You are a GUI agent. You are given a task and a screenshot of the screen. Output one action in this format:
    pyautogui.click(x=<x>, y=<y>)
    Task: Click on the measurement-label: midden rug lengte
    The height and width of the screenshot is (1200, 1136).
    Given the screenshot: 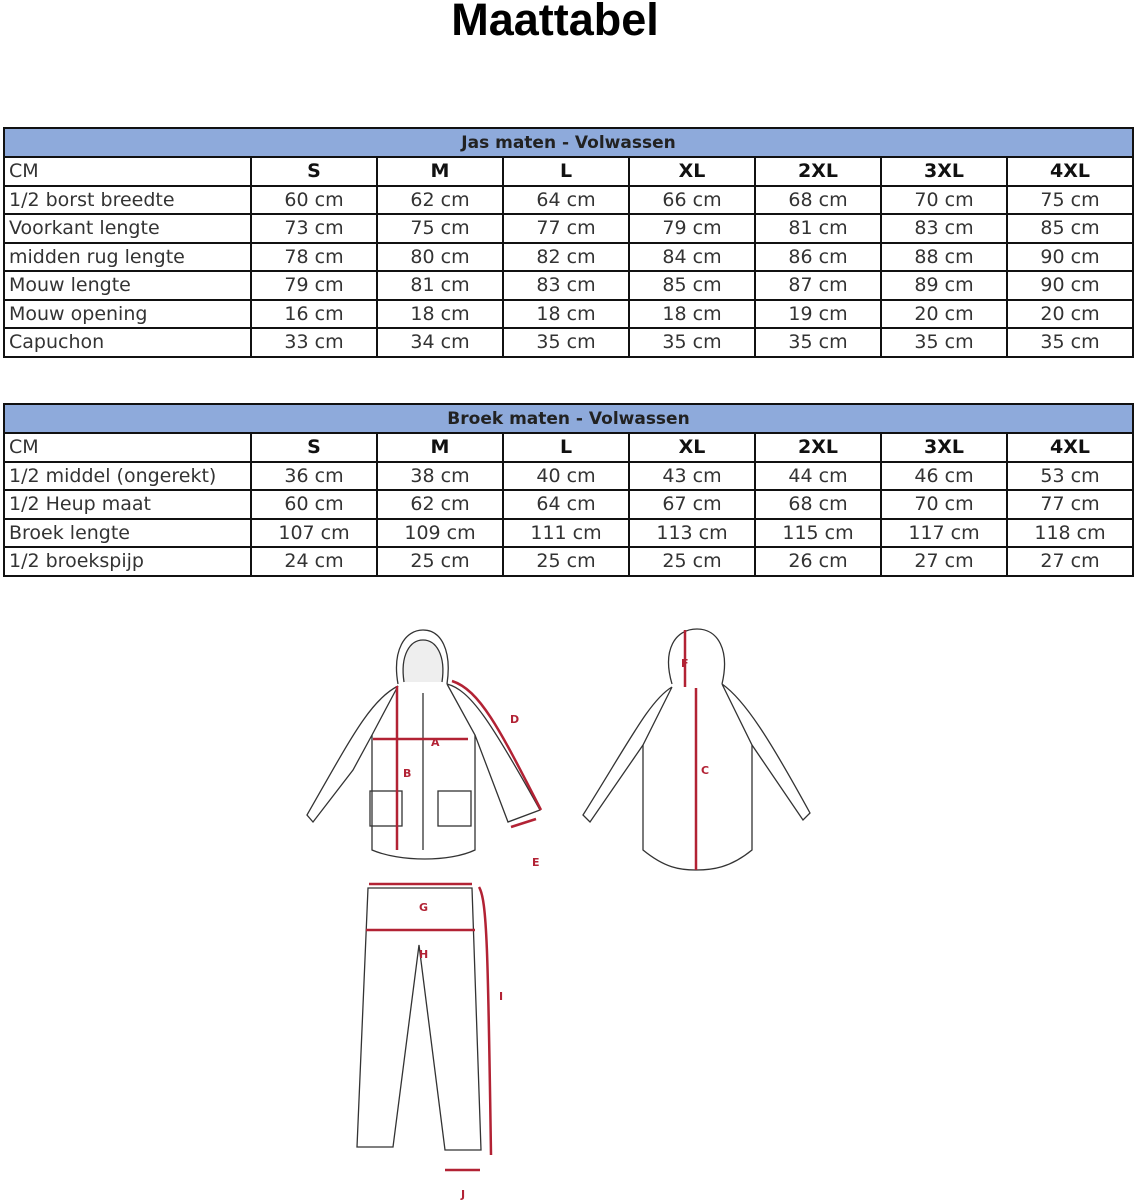 What is the action you would take?
    pyautogui.click(x=127, y=256)
    